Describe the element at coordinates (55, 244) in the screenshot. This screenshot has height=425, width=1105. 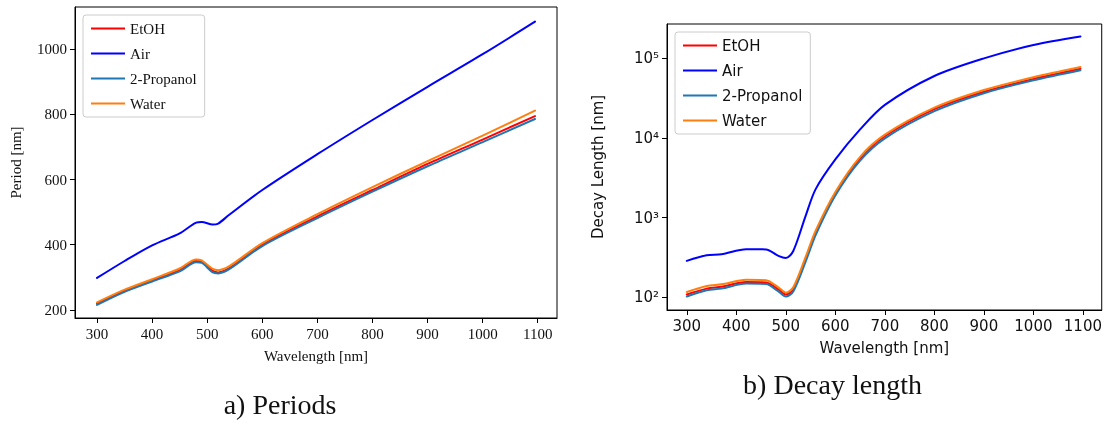
I see `y-tick-label: 400` at that location.